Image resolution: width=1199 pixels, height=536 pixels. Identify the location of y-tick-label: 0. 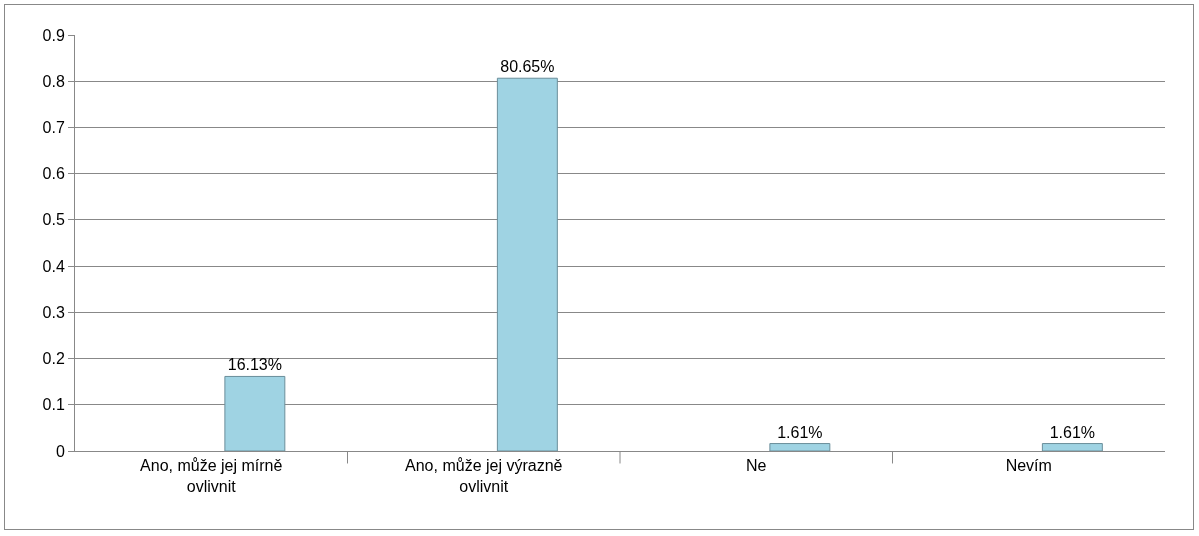
(60, 451).